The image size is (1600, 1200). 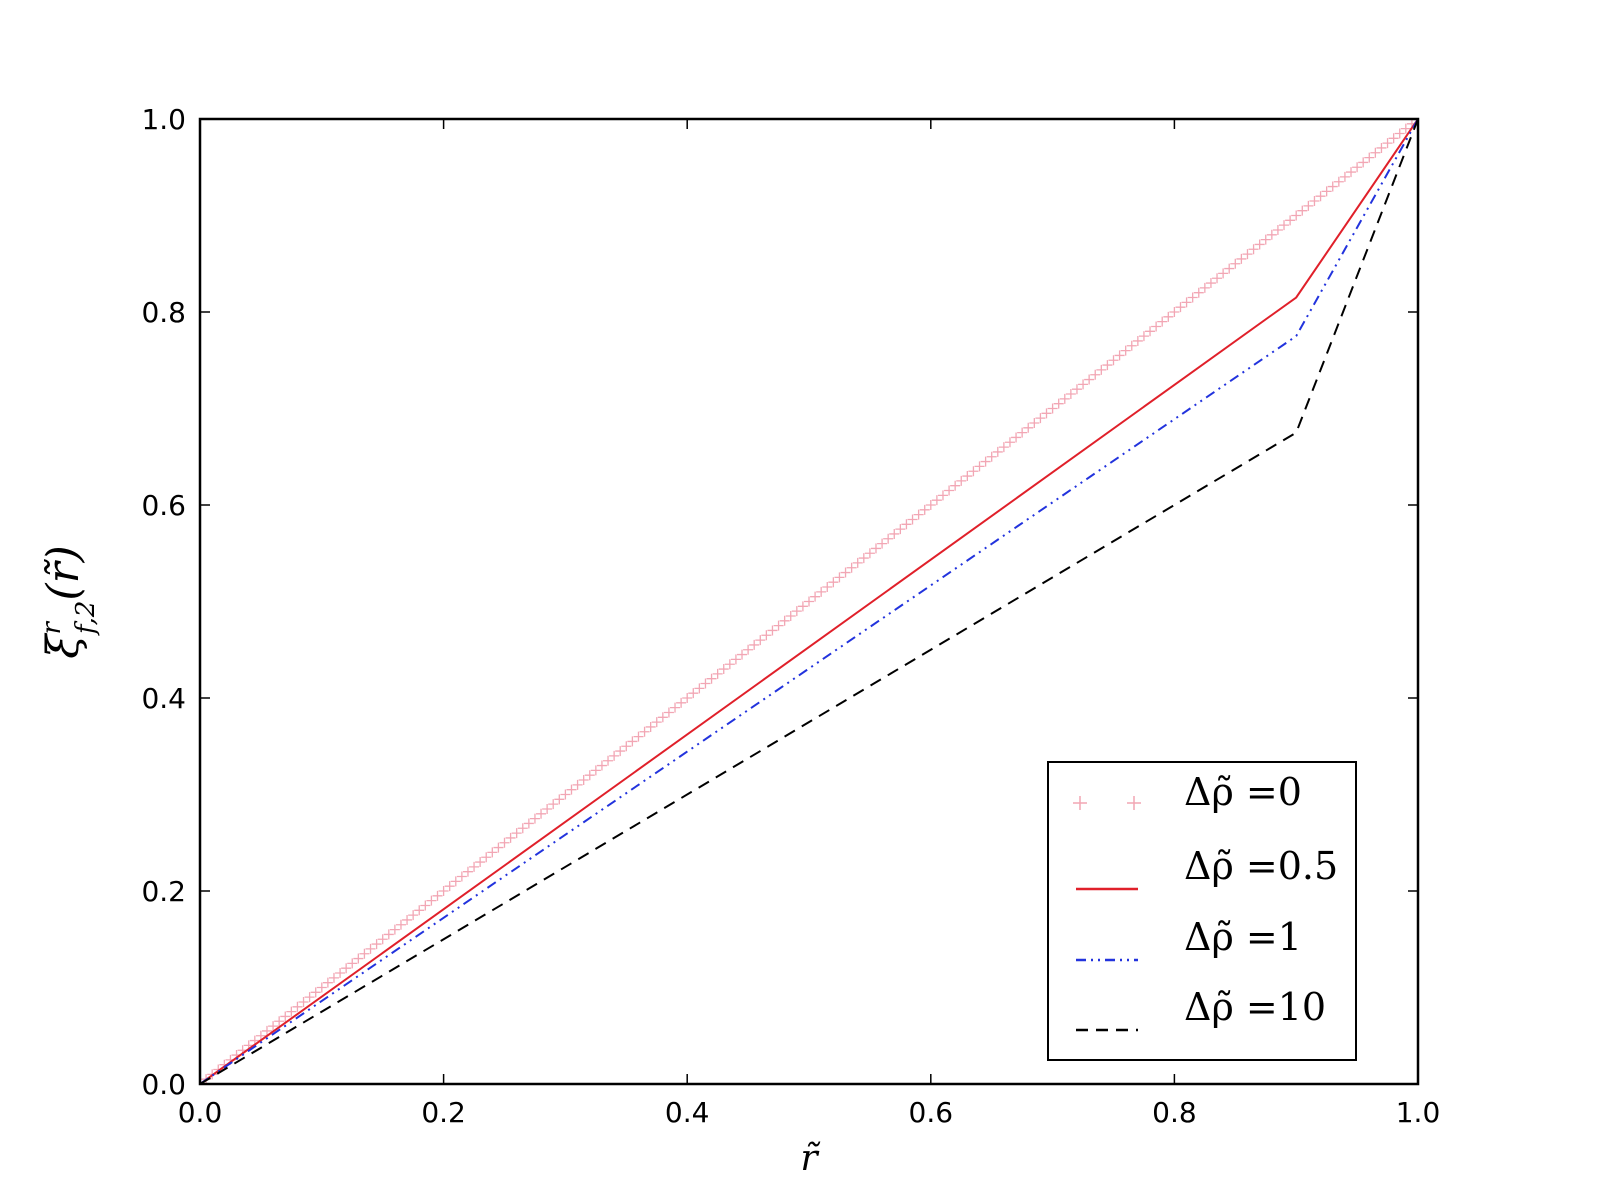 I want to click on x-tick-label: 0.8, so click(x=1174, y=1112).